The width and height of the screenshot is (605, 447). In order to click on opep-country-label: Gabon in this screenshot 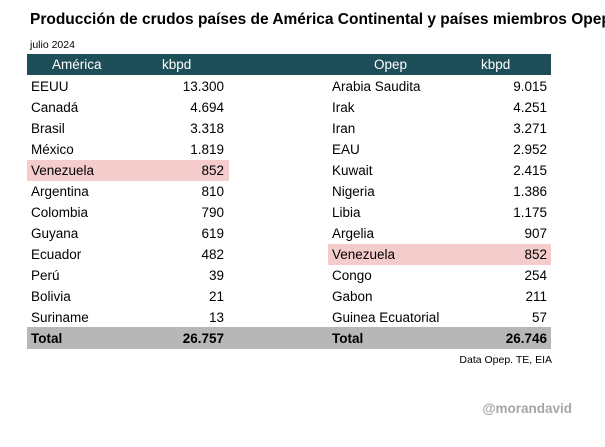, I will do `click(352, 296)`.